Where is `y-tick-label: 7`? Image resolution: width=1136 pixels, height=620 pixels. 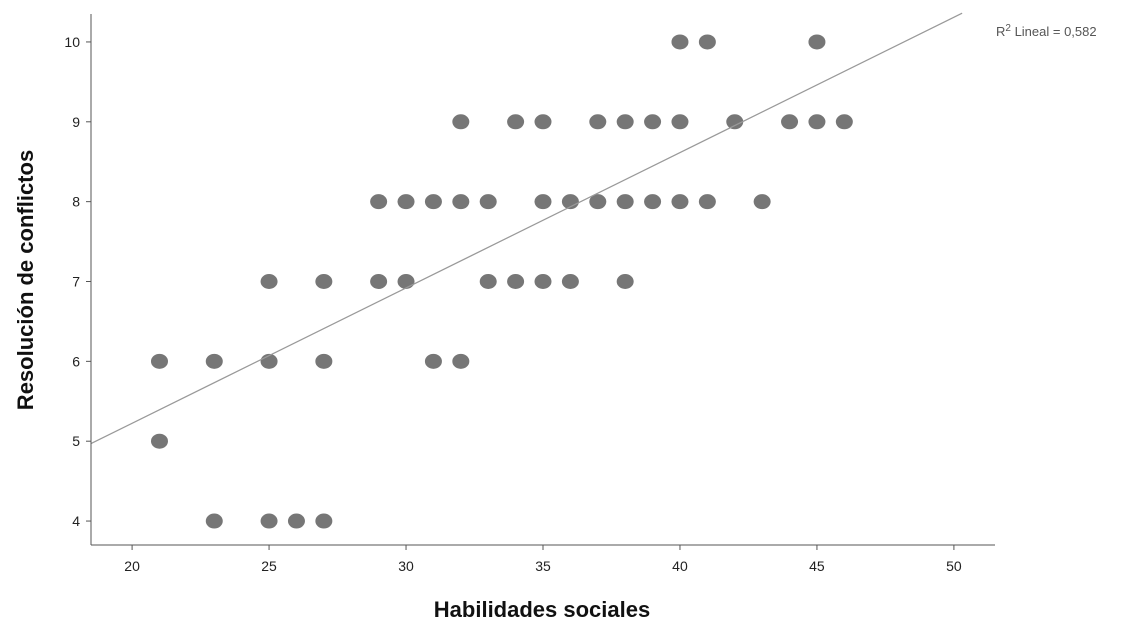
y-tick-label: 7 is located at coordinates (76, 281).